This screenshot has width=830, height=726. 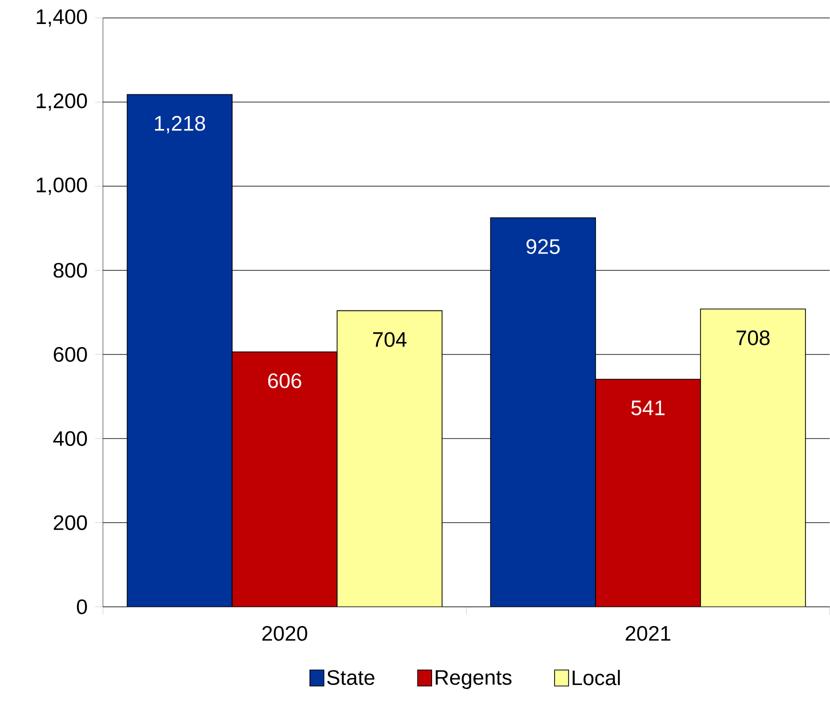 I want to click on x-tick-label: 2020, so click(x=285, y=633).